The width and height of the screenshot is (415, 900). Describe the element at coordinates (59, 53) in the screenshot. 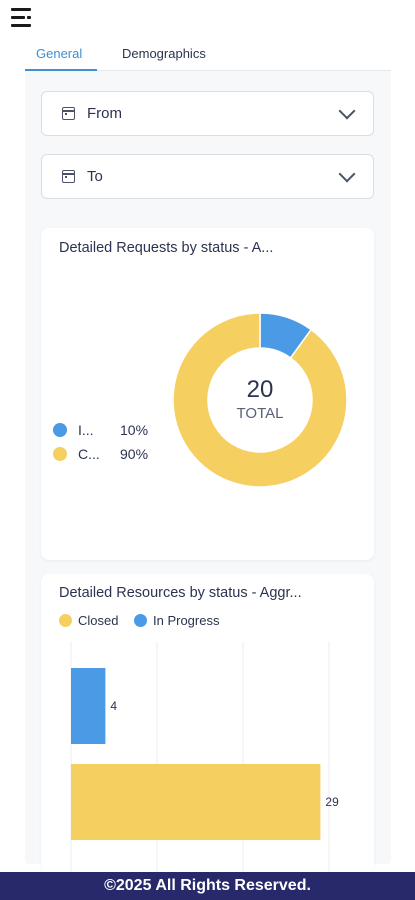

I see `tab-general: General` at that location.